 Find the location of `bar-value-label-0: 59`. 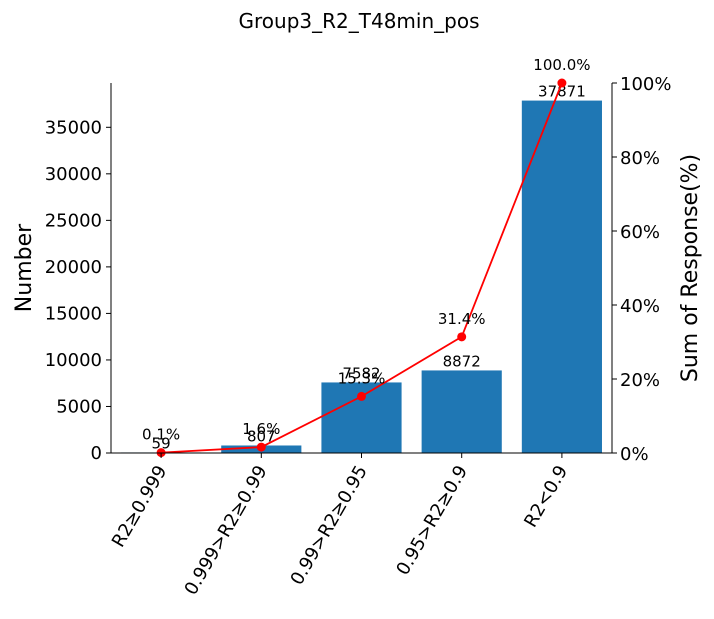

bar-value-label-0: 59 is located at coordinates (161, 443).